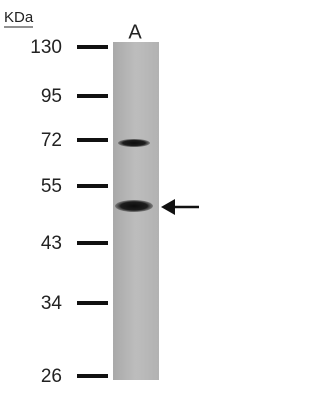 The height and width of the screenshot is (400, 320). Describe the element at coordinates (52, 303) in the screenshot. I see `marker-label: 34` at that location.